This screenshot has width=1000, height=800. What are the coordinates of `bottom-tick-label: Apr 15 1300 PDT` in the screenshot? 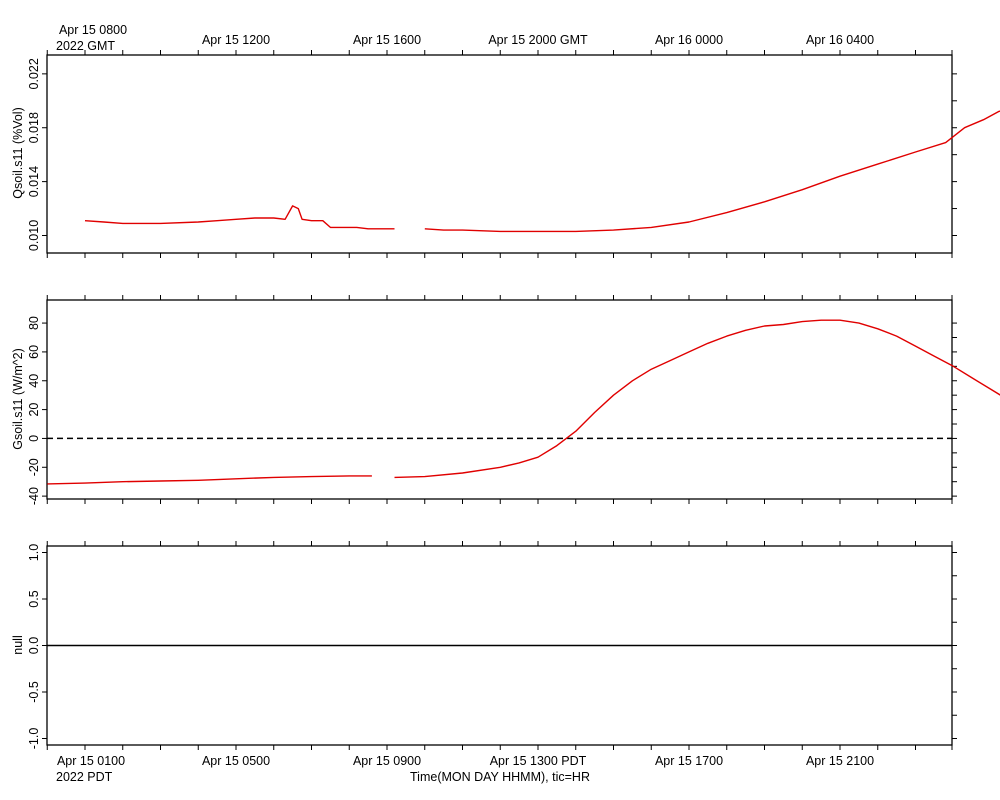 It's located at (538, 761).